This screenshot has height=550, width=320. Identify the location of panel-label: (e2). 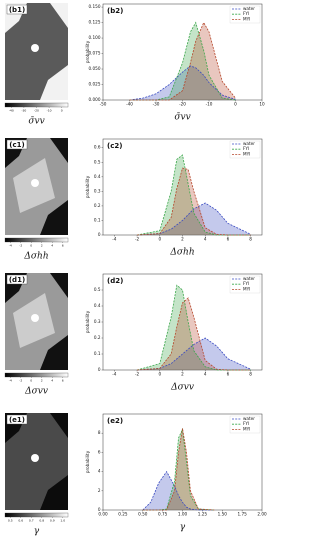
(115, 421).